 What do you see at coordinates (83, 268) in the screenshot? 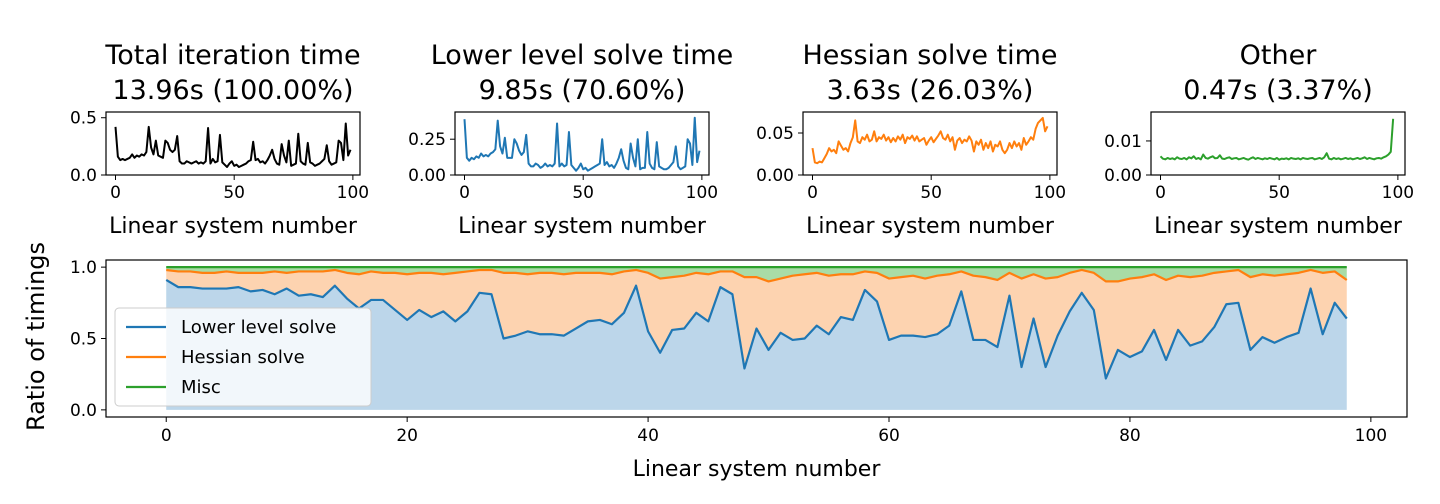
I see `y-tick-label: 1.0` at bounding box center [83, 268].